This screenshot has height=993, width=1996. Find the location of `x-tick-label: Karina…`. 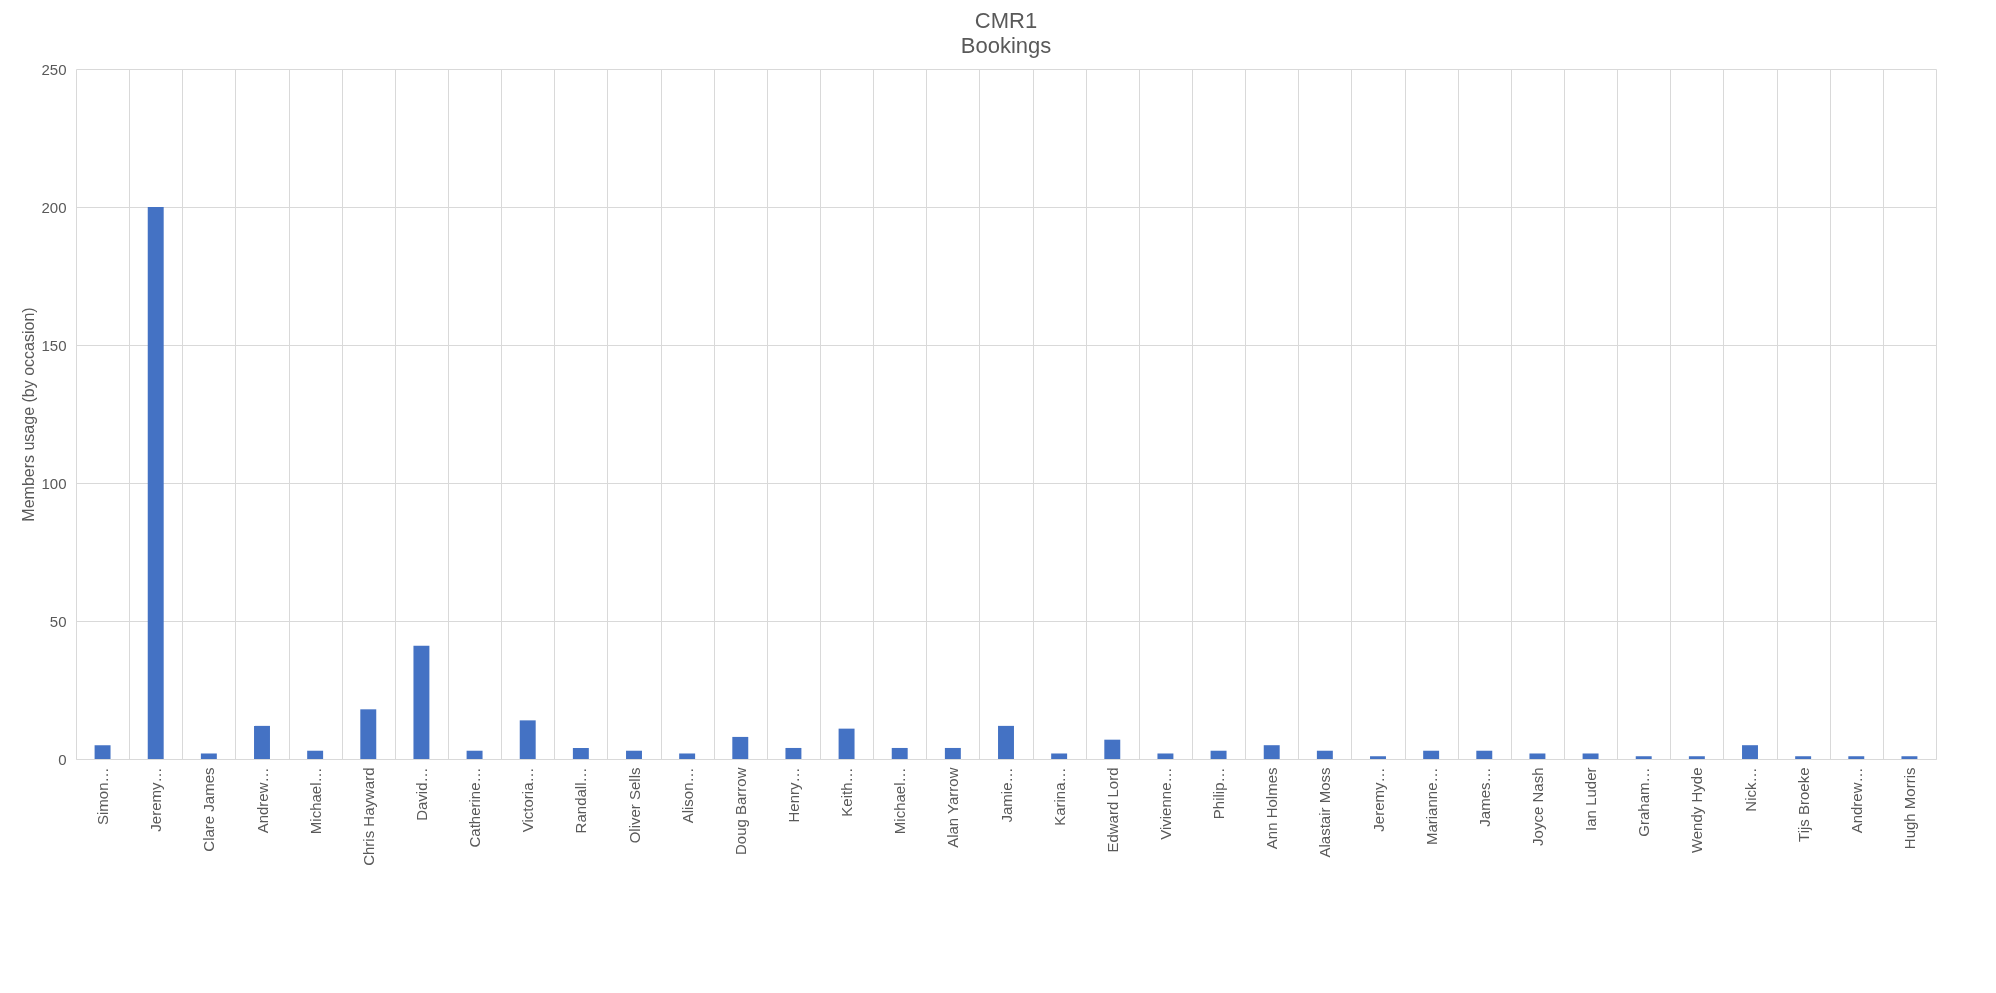

x-tick-label: Karina… is located at coordinates (1059, 796).